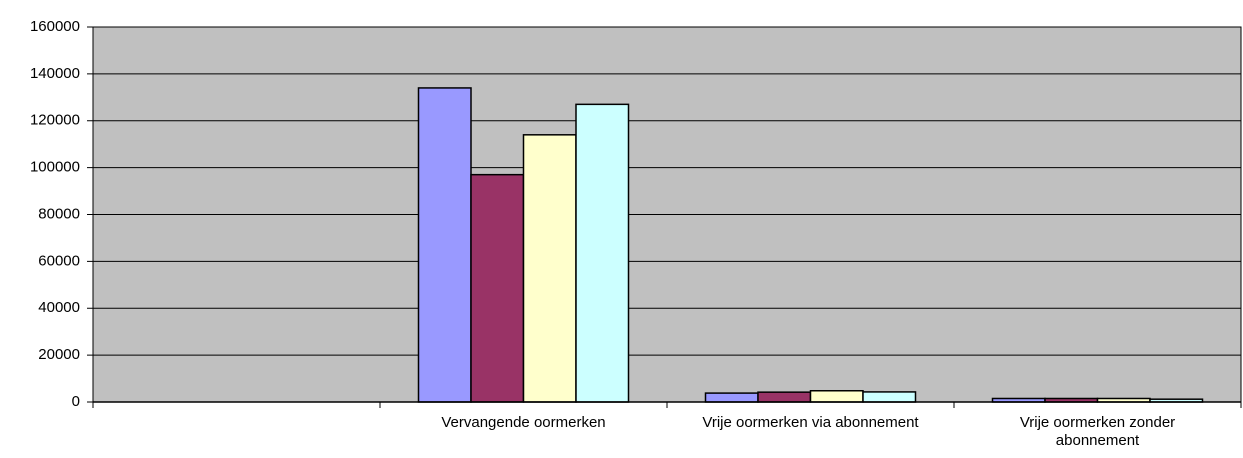 This screenshot has height=458, width=1243. What do you see at coordinates (59, 260) in the screenshot?
I see `y-tick-label: 60000` at bounding box center [59, 260].